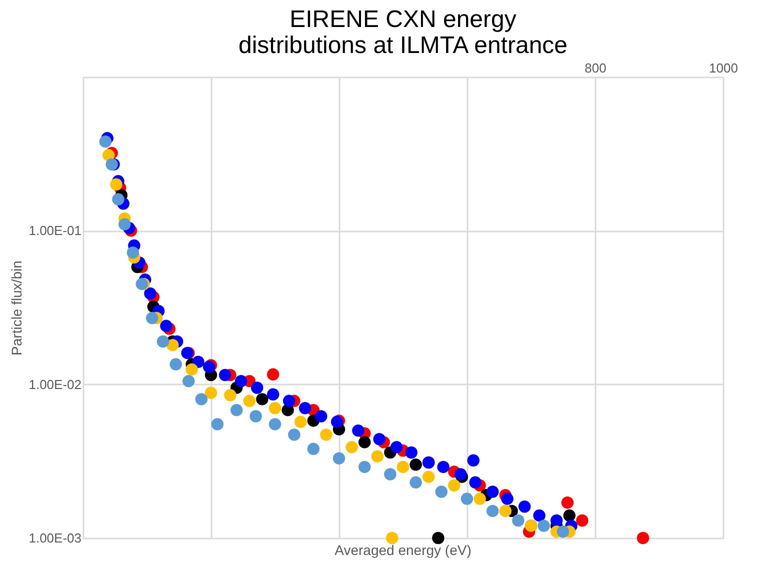 The height and width of the screenshot is (566, 763). I want to click on x-tick-label: 1000, so click(723, 68).